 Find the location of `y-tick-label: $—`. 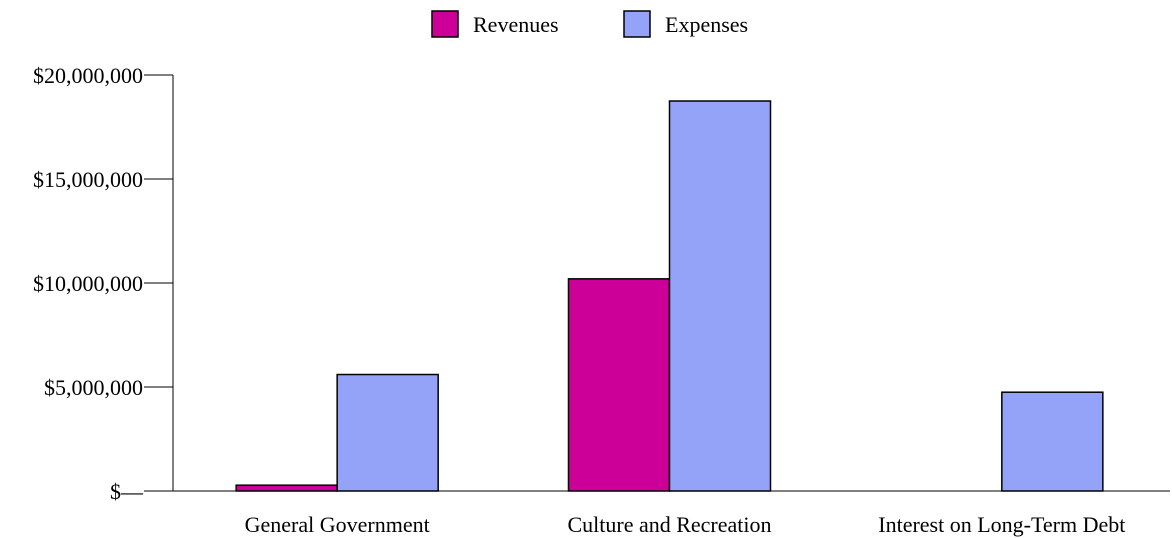

y-tick-label: $— is located at coordinates (127, 491).